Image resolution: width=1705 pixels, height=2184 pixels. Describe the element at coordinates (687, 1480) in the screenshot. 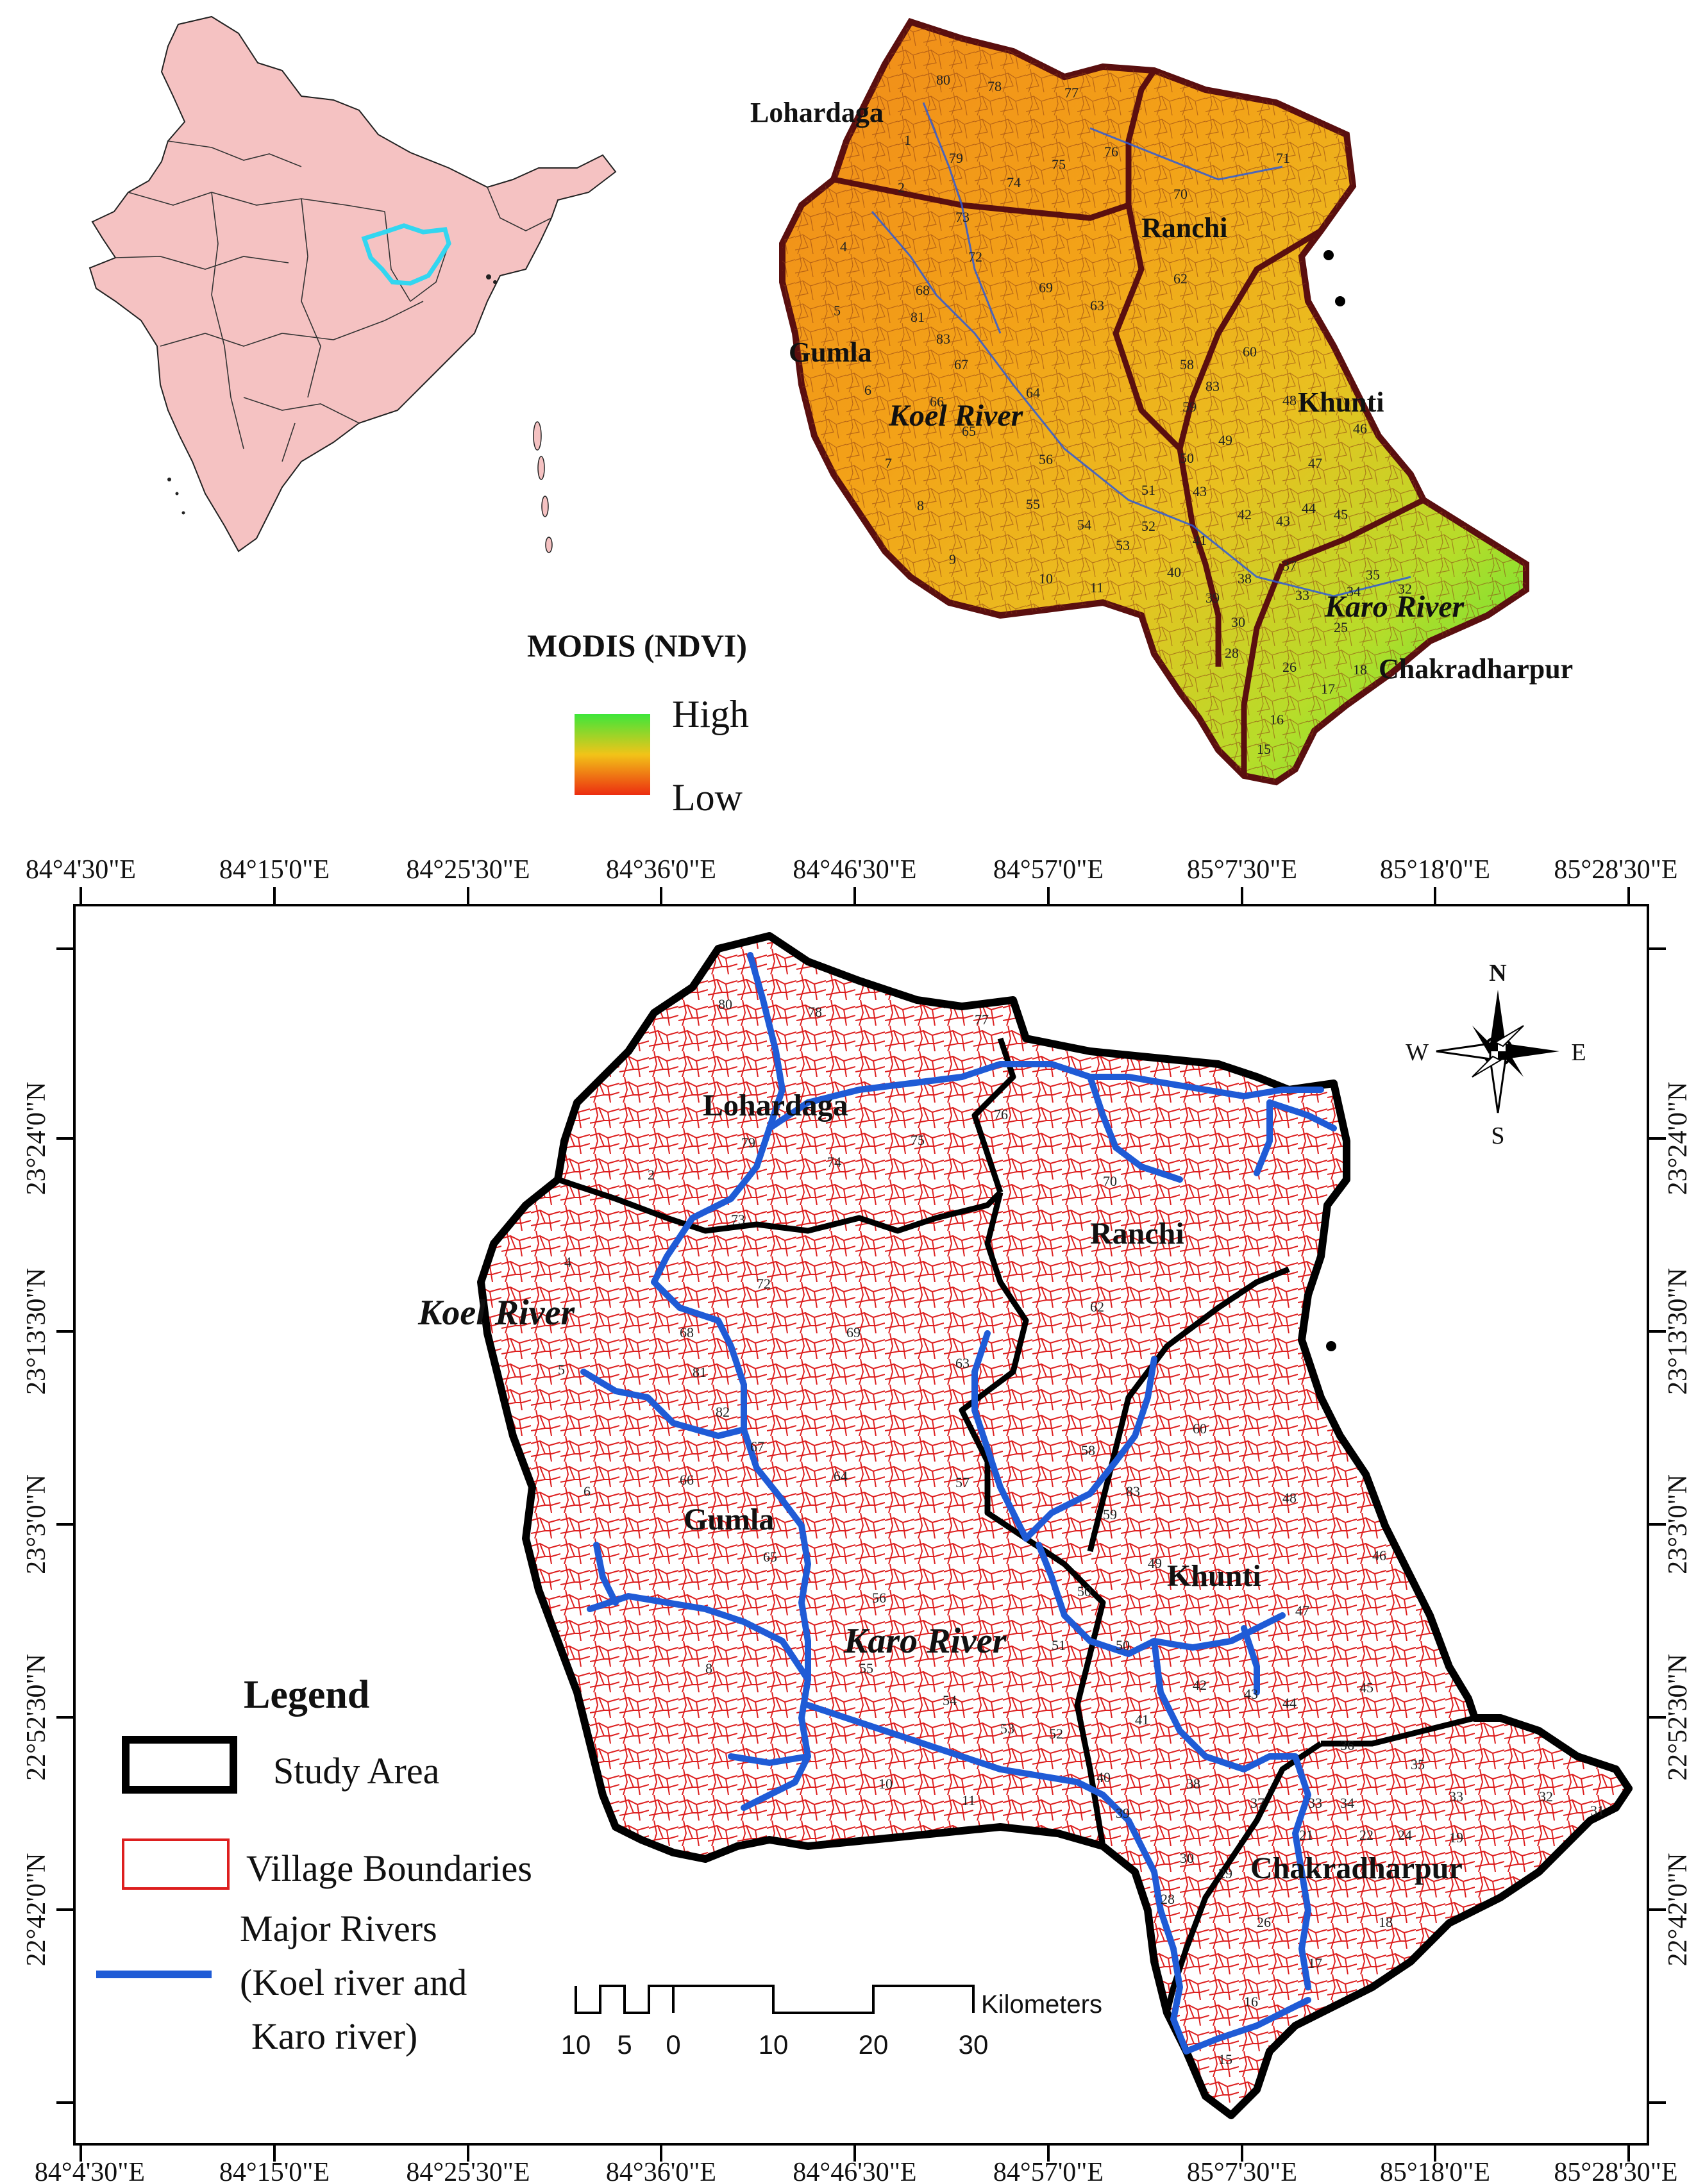

I see `svg-text: 66` at that location.